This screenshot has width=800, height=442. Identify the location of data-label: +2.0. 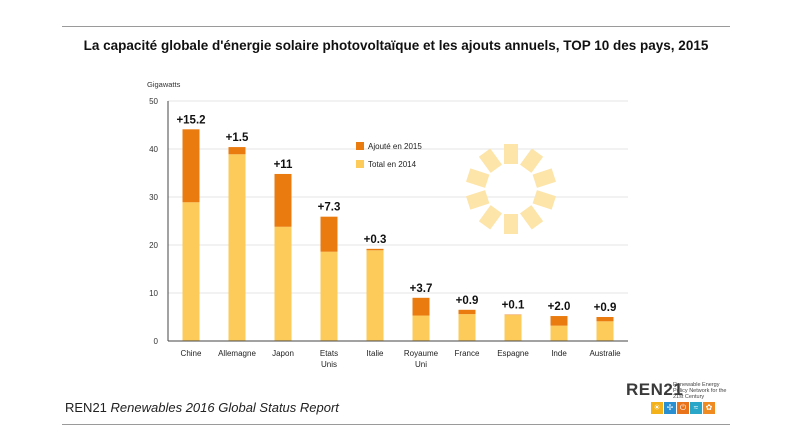
(559, 307).